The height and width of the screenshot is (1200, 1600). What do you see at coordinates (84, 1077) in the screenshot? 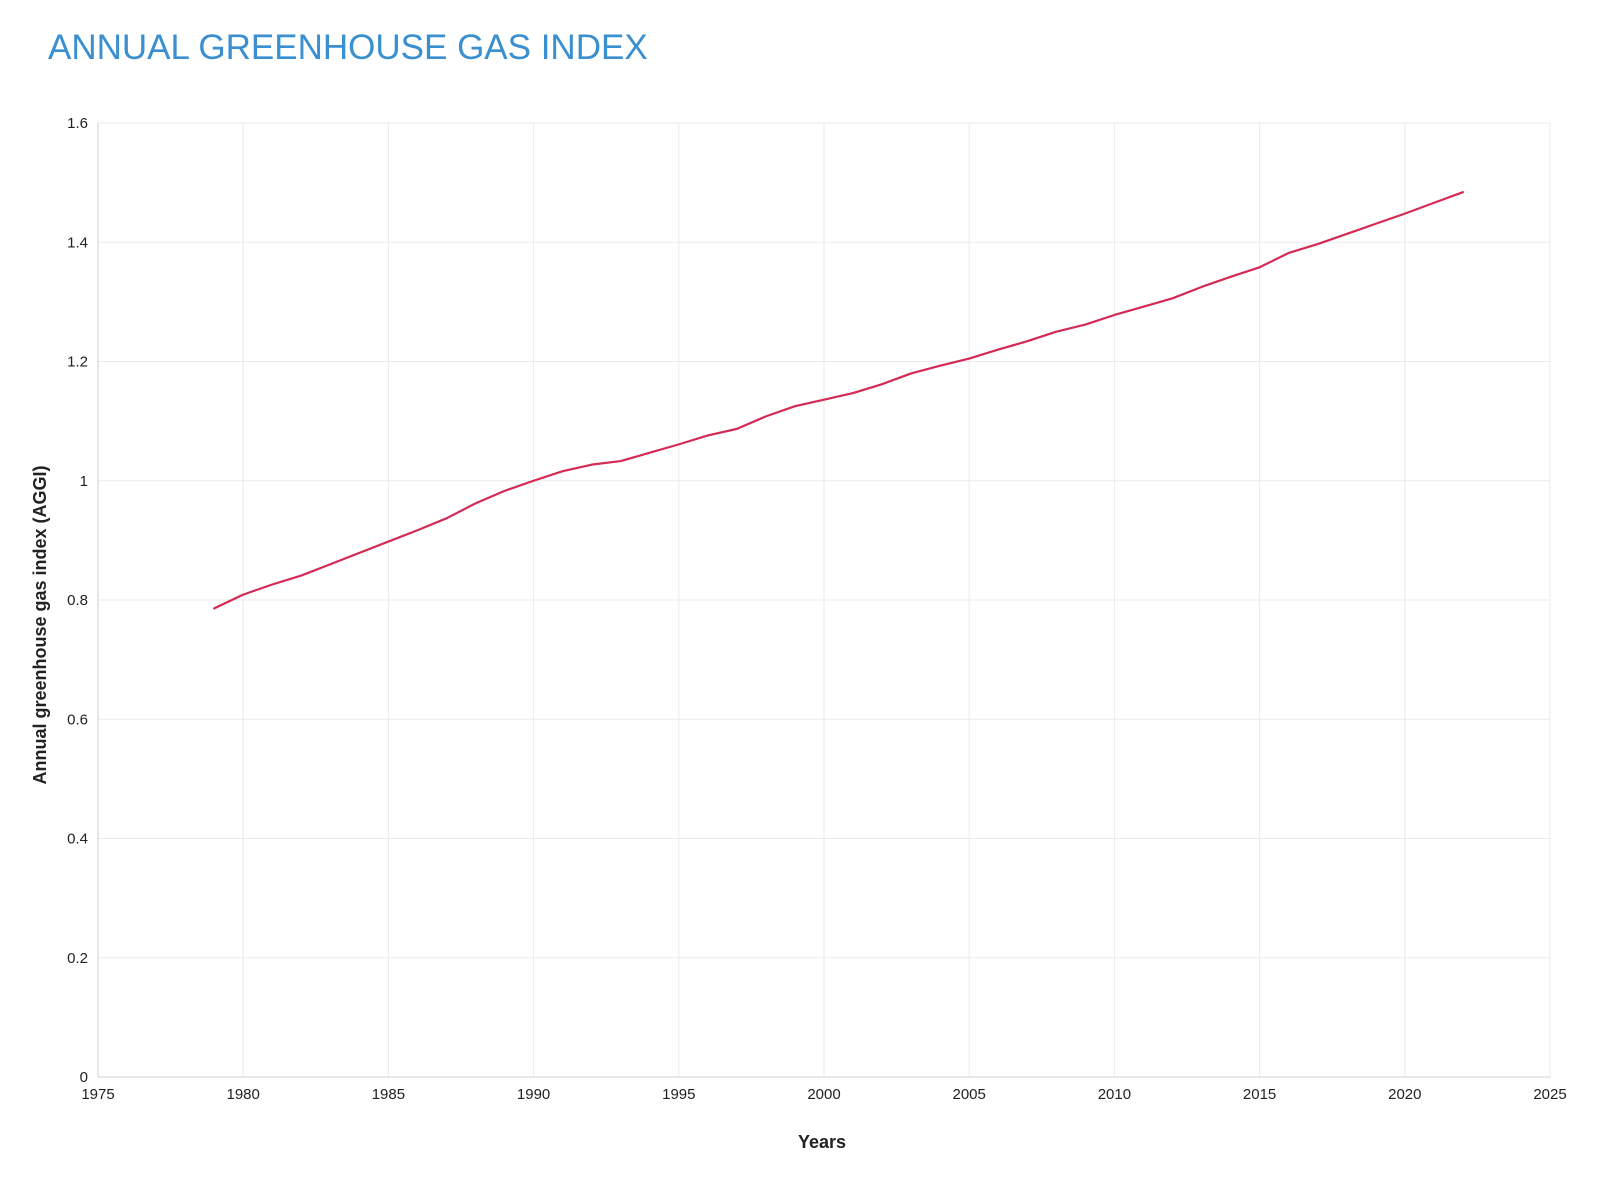
I see `y-tick-label: 0` at bounding box center [84, 1077].